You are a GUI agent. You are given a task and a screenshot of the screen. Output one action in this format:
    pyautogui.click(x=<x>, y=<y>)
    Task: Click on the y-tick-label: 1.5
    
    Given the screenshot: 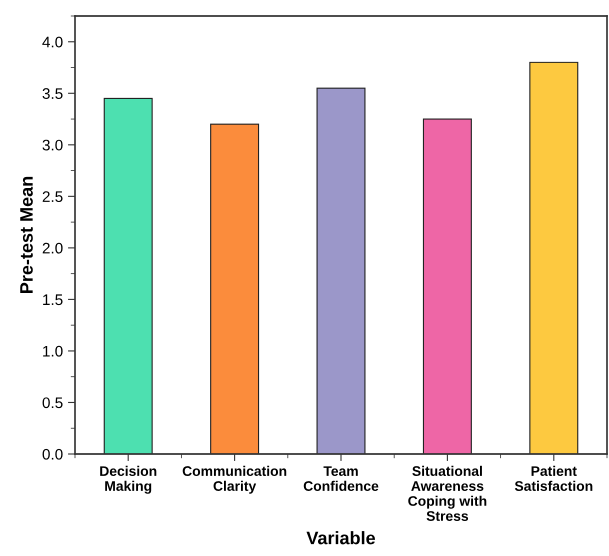 What is the action you would take?
    pyautogui.click(x=53, y=300)
    